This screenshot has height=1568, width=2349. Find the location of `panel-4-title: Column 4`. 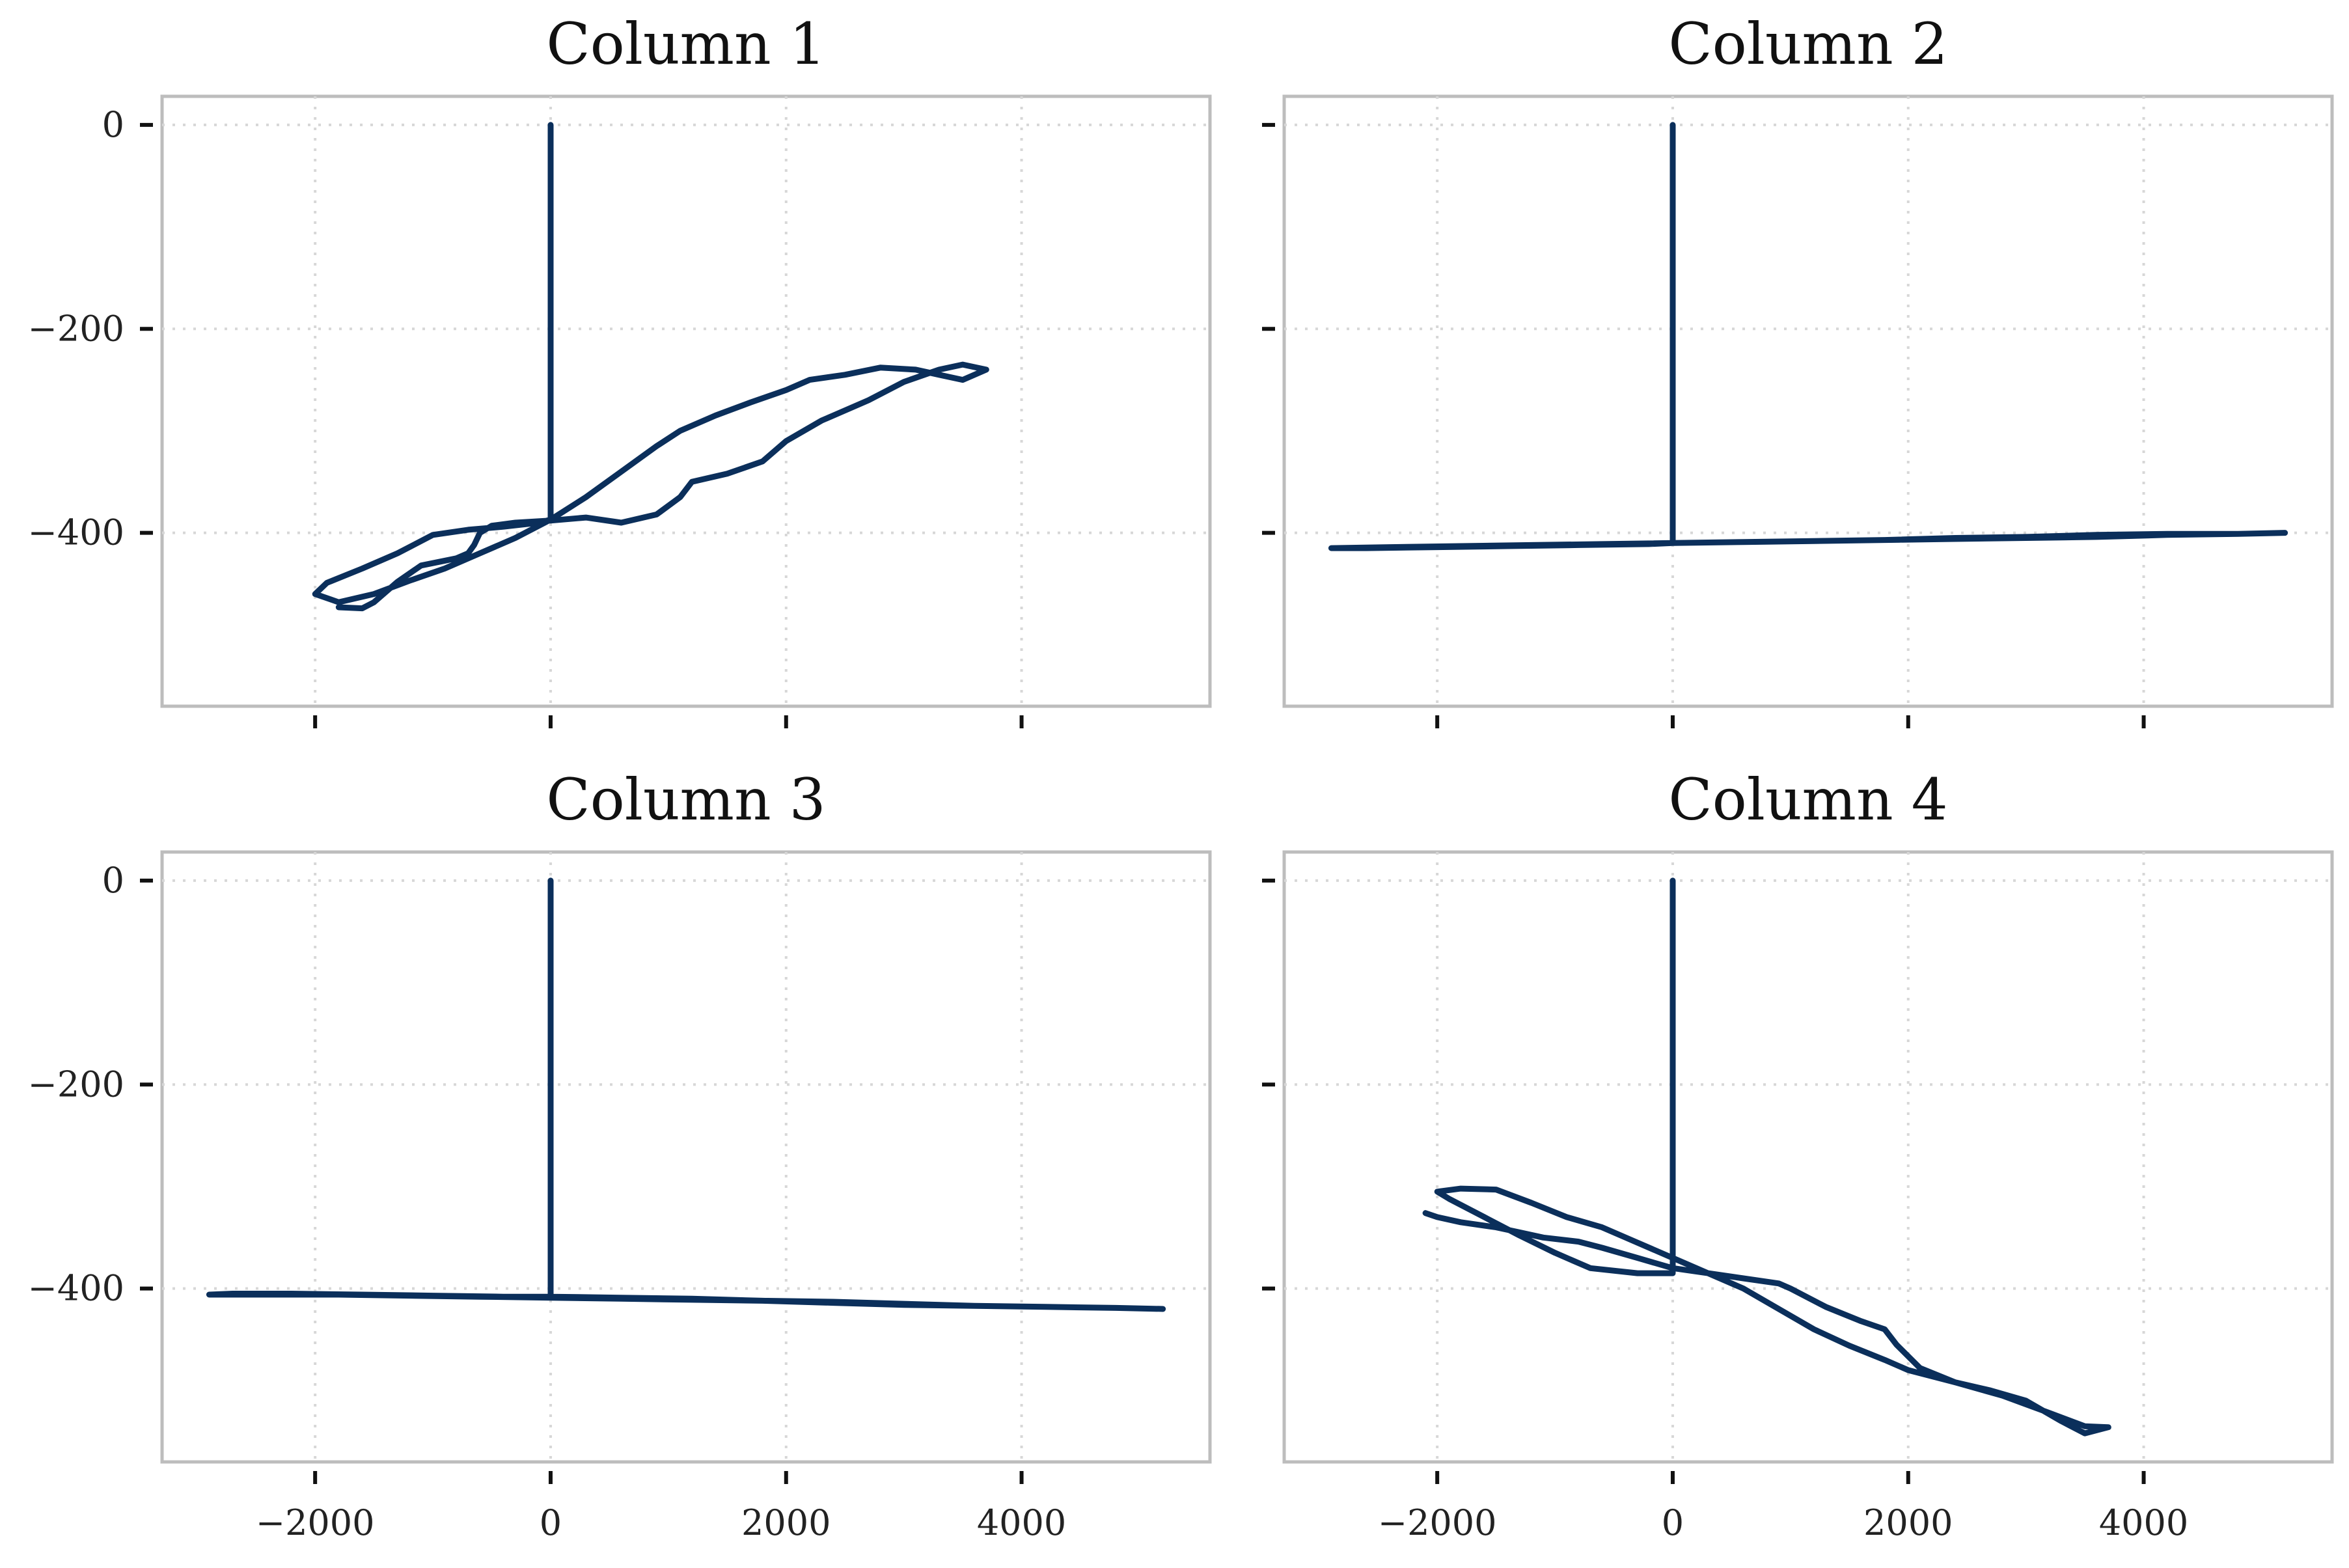

panel-4-title: Column 4 is located at coordinates (1807, 799).